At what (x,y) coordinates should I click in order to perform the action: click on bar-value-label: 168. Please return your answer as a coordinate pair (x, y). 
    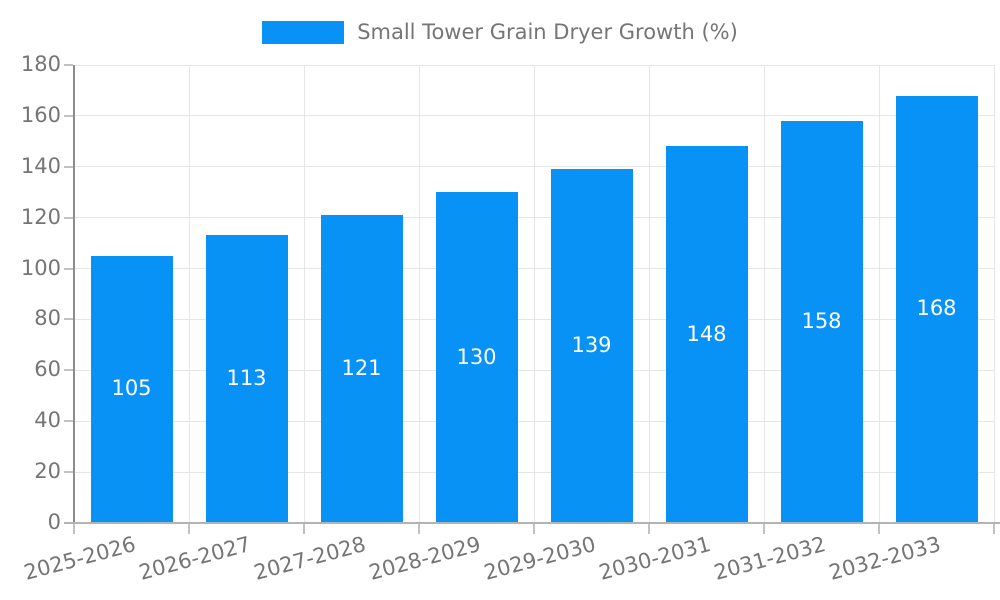
    Looking at the image, I should click on (936, 308).